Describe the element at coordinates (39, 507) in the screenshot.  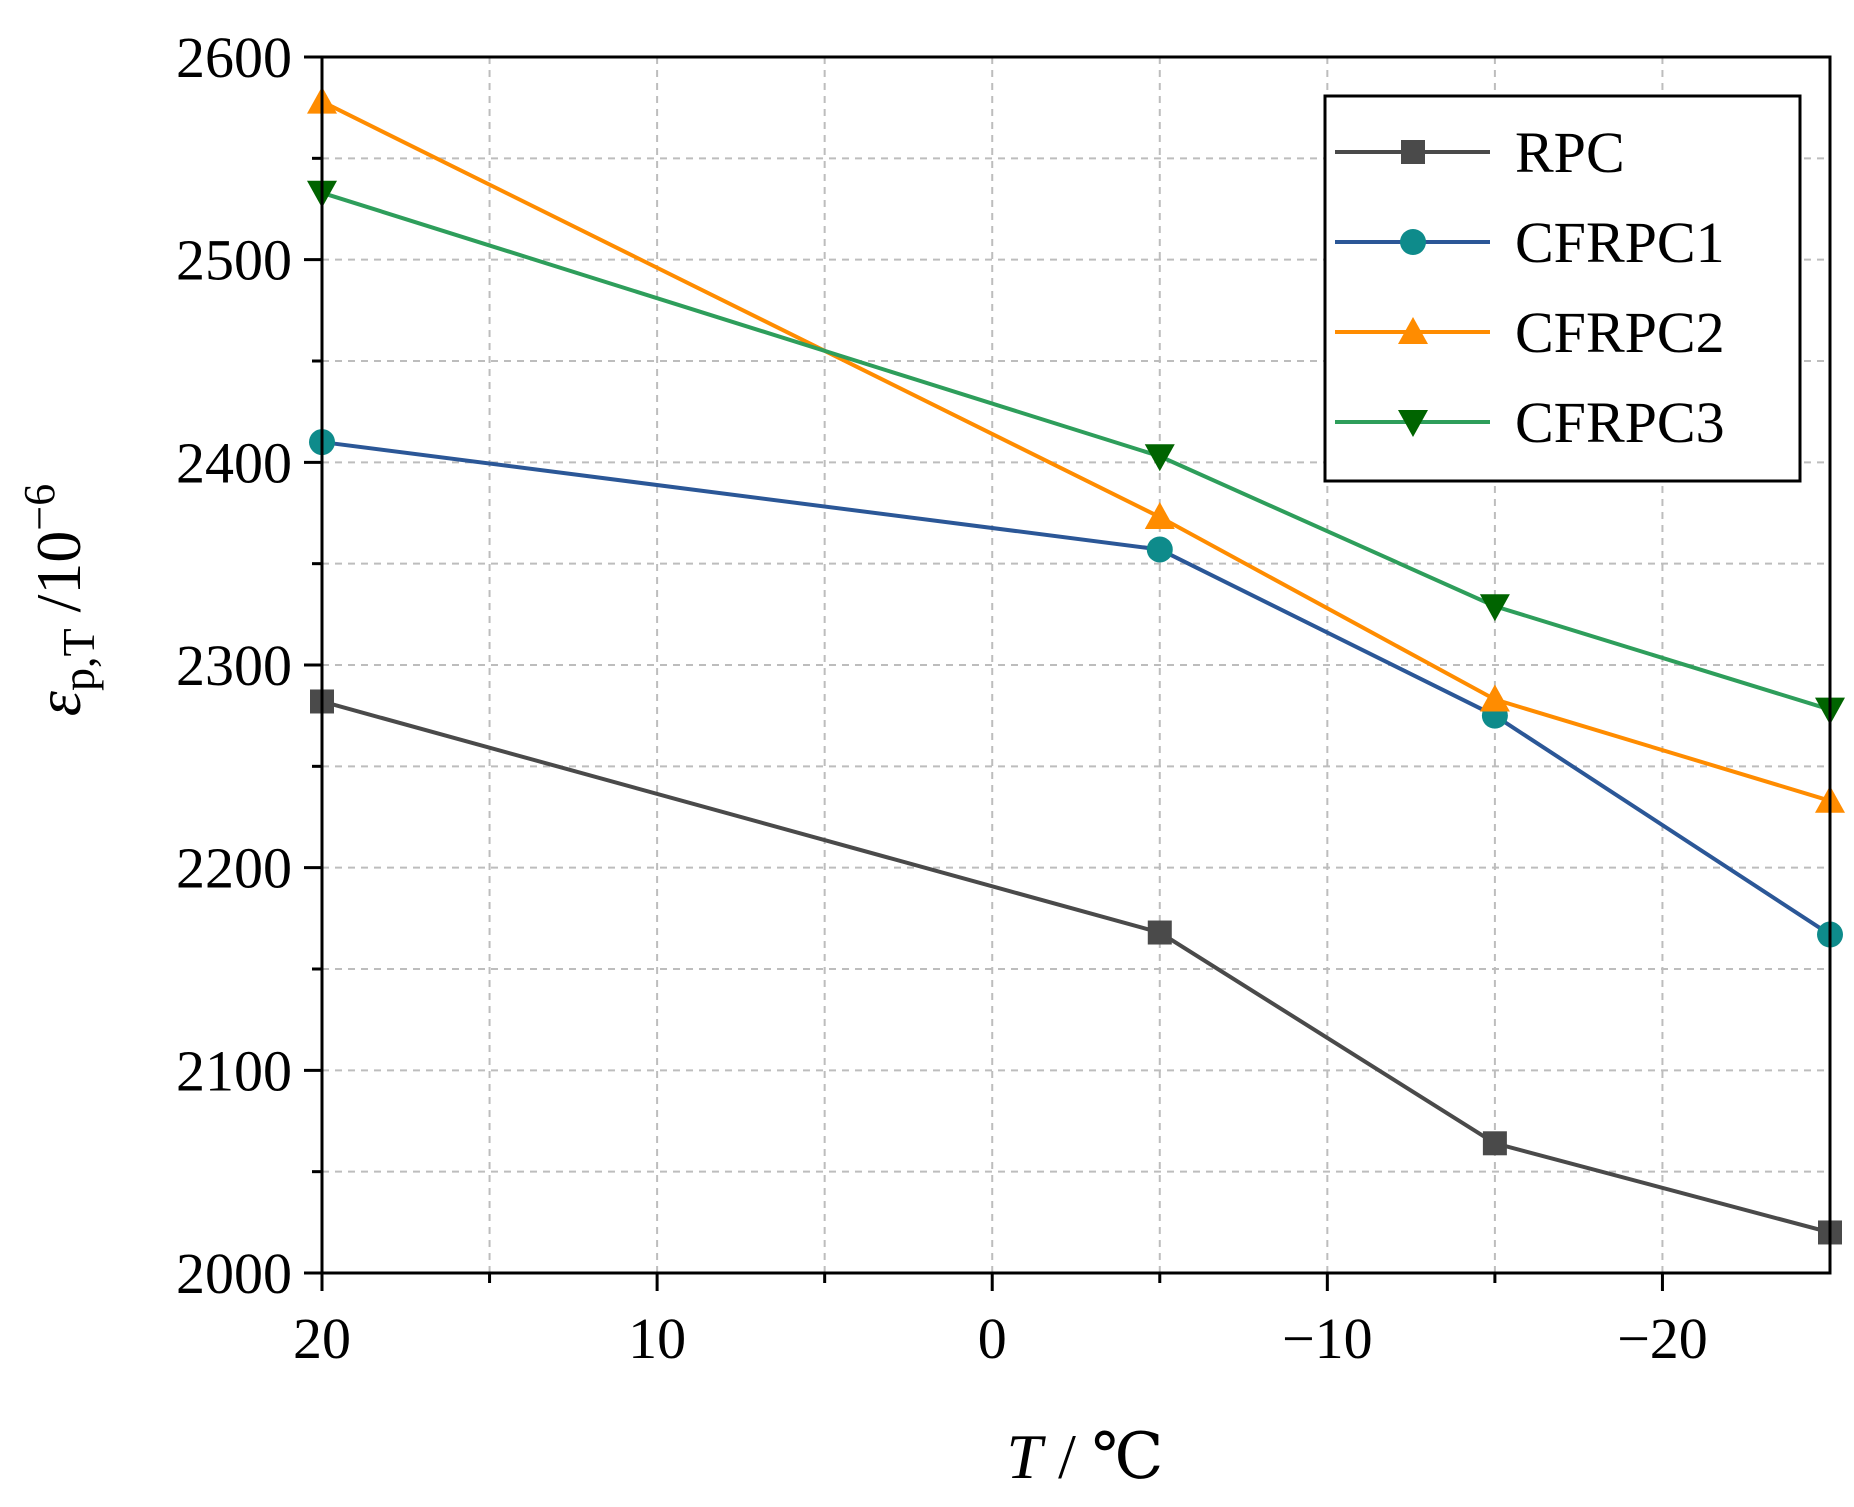
I see `y-axis-label-exponent: −6` at that location.